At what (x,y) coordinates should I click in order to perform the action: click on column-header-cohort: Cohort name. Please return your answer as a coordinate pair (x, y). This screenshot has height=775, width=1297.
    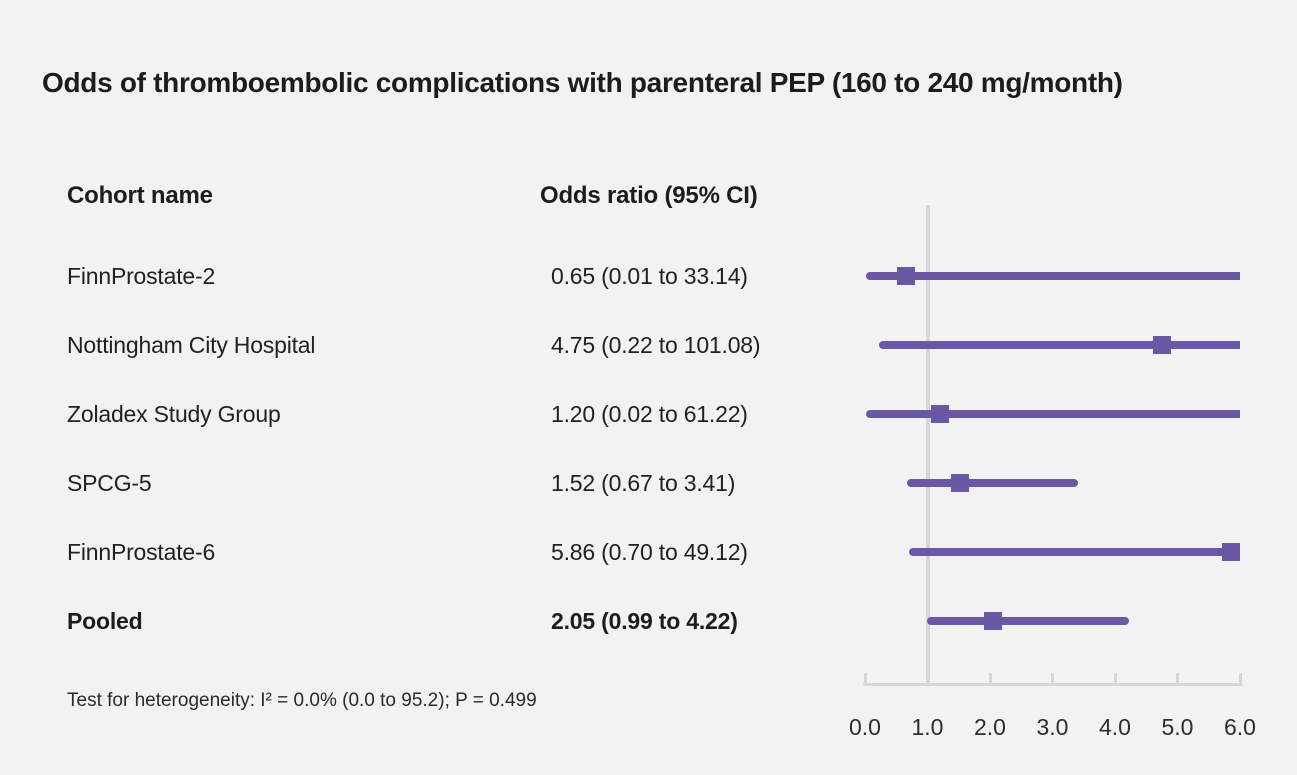
    Looking at the image, I should click on (140, 195).